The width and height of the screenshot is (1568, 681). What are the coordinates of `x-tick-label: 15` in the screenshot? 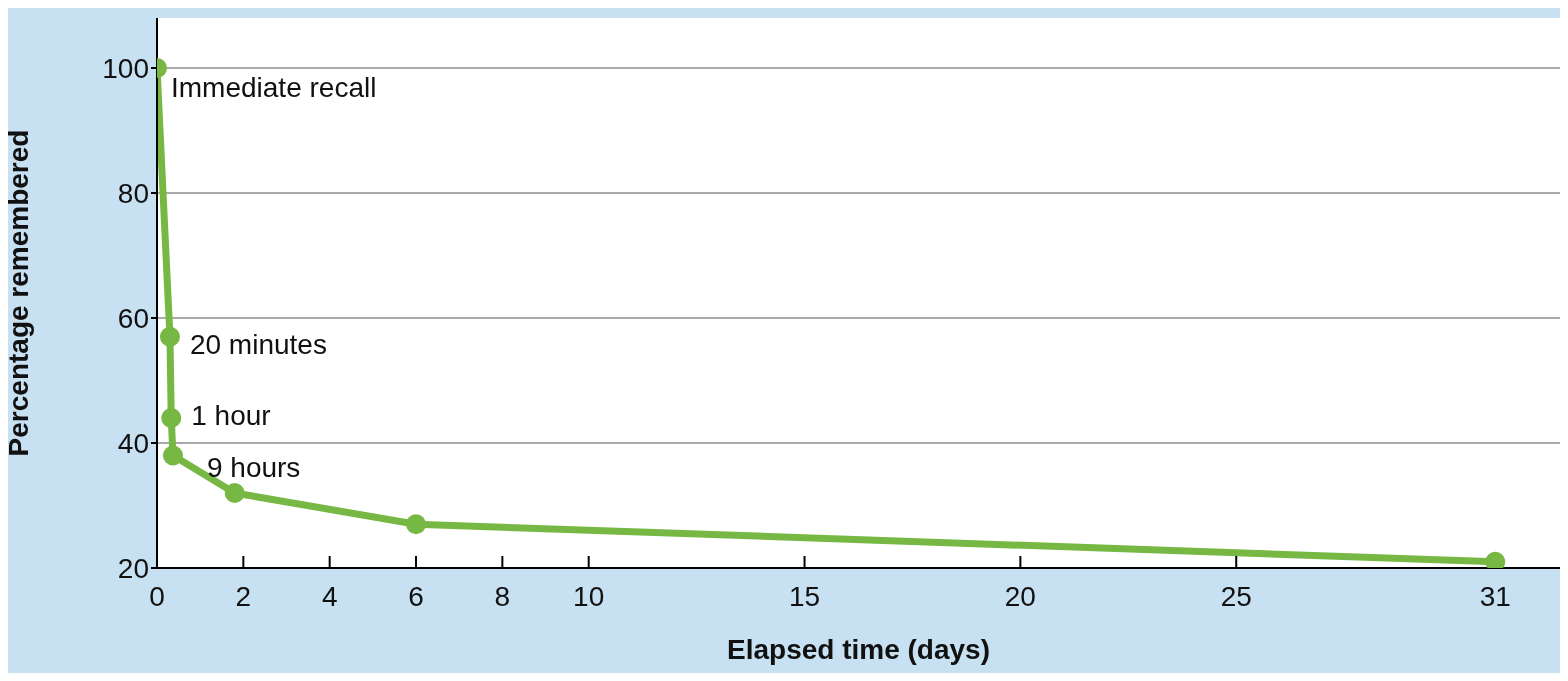 It's located at (804, 596).